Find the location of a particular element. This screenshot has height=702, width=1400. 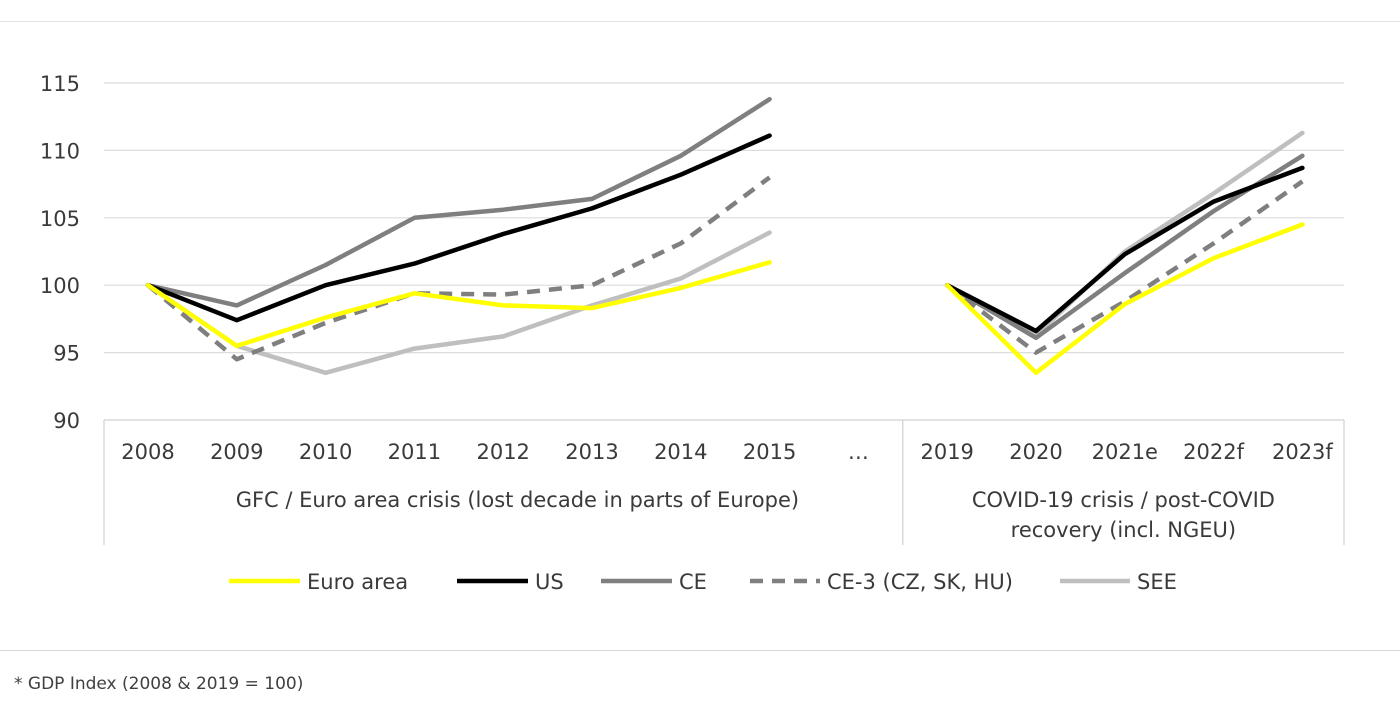

x-tick-label: 2012 is located at coordinates (502, 452).